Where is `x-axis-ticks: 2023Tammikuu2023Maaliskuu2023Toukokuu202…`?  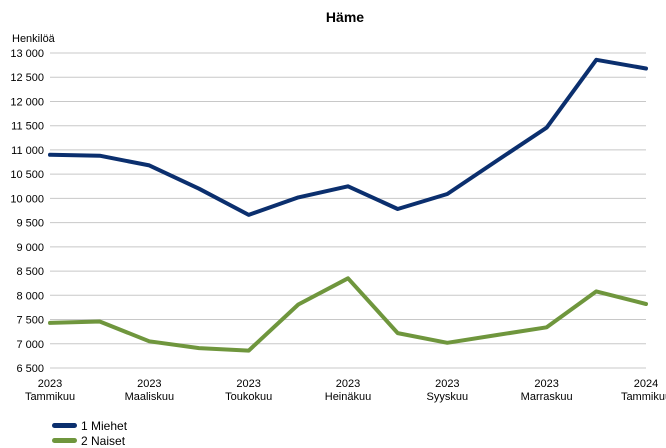 x-axis-ticks: 2023Tammikuu2023Maaliskuu2023Toukokuu202… is located at coordinates (345, 390).